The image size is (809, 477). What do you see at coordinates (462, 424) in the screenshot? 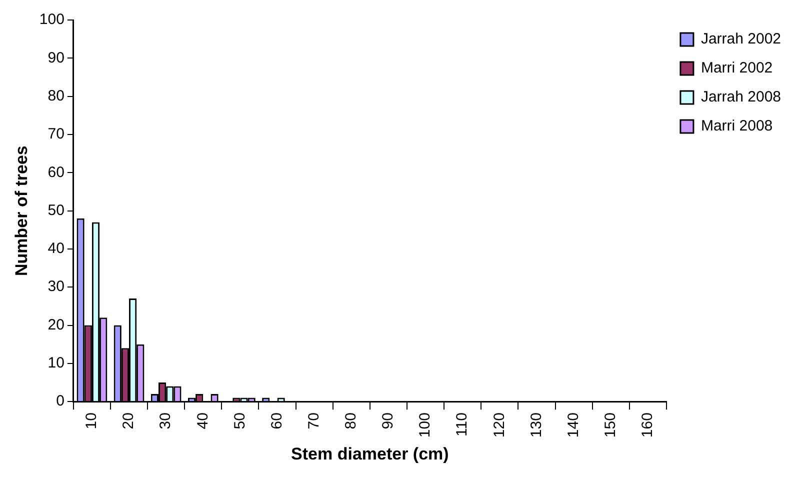
I see `x-tick-label: 110` at bounding box center [462, 424].